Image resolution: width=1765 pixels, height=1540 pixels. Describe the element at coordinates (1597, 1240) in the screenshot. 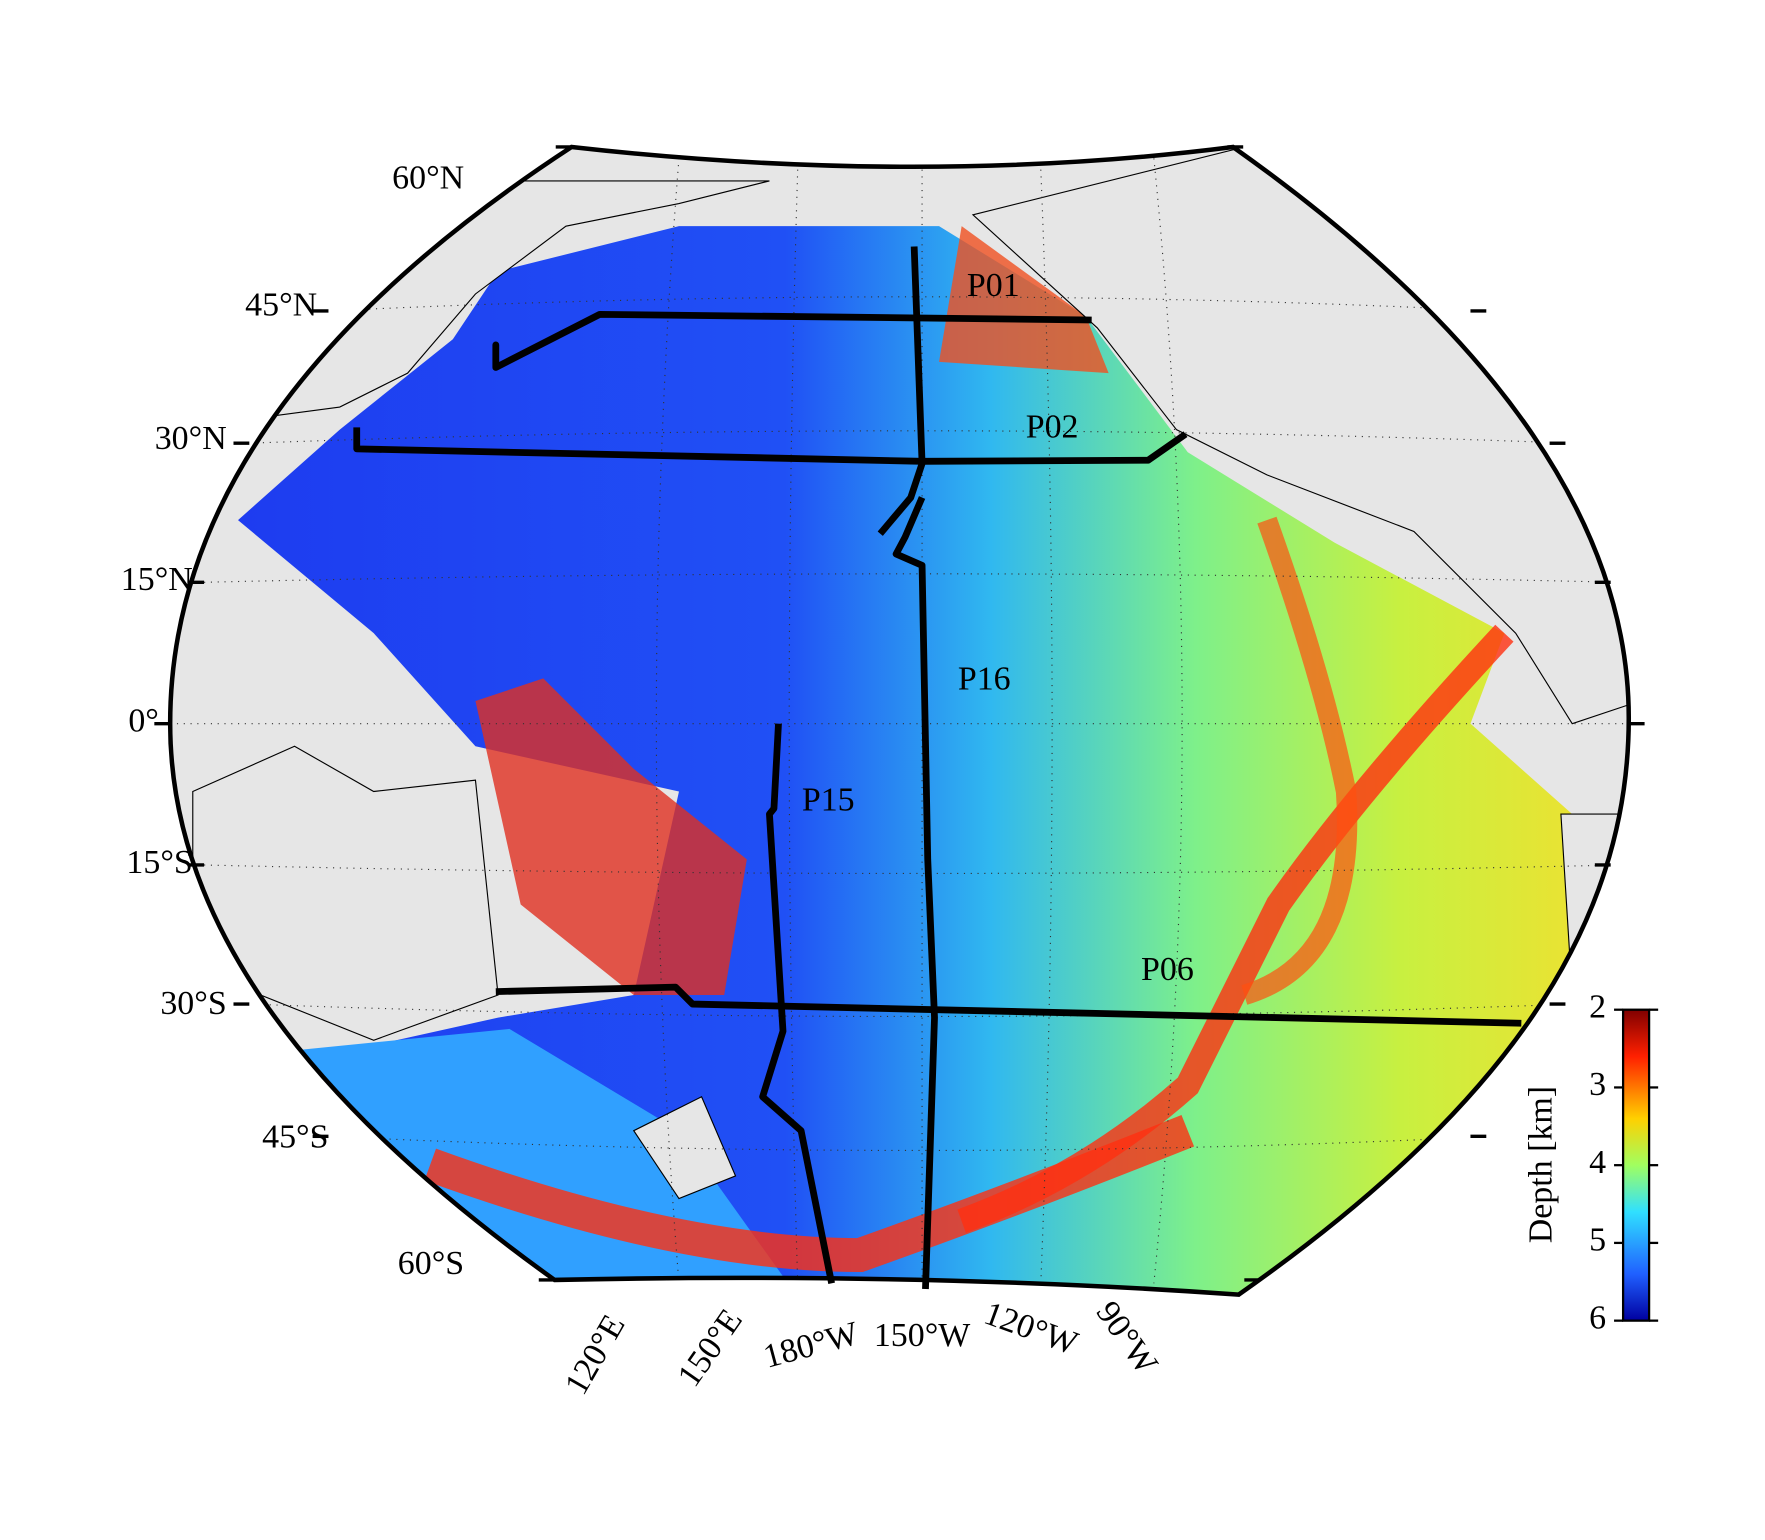

I see `colorbar-tick-label: 5` at that location.